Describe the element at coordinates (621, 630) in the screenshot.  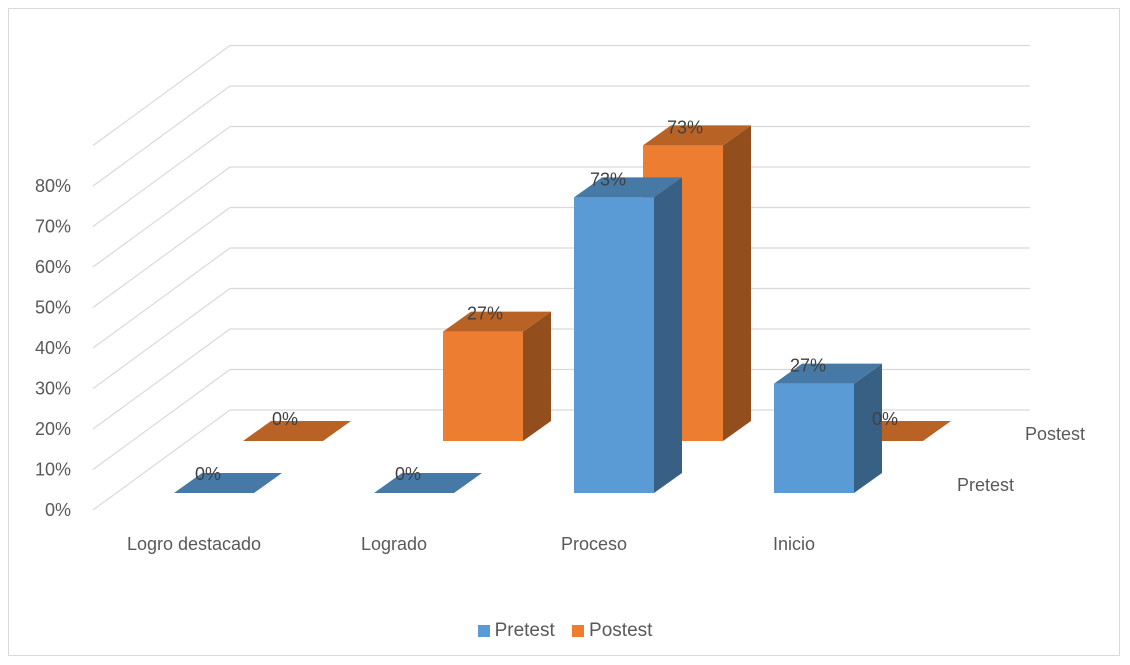
I see `legend-label-postest: Postest` at that location.